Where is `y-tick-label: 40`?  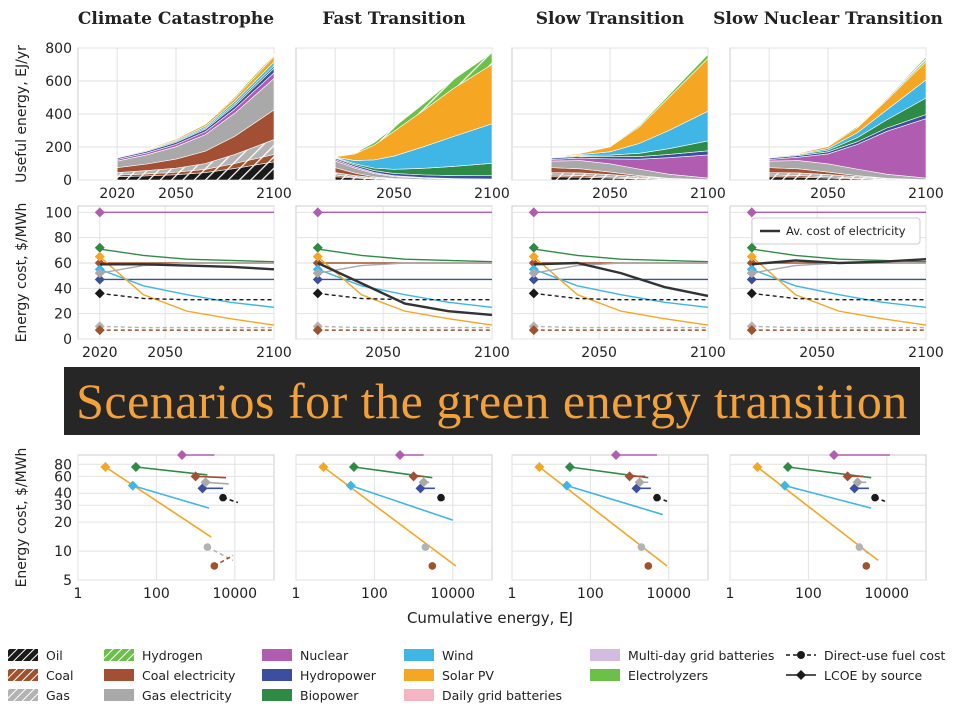
y-tick-label: 40 is located at coordinates (63, 494).